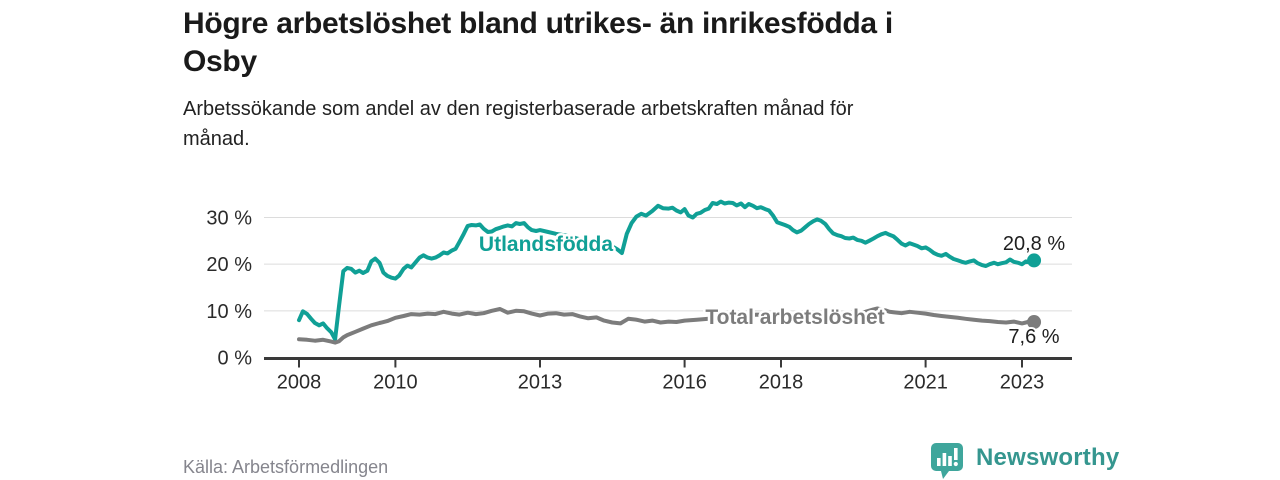 This screenshot has height=480, width=1280. Describe the element at coordinates (546, 244) in the screenshot. I see `series-label-0: Utlandsfödda` at that location.